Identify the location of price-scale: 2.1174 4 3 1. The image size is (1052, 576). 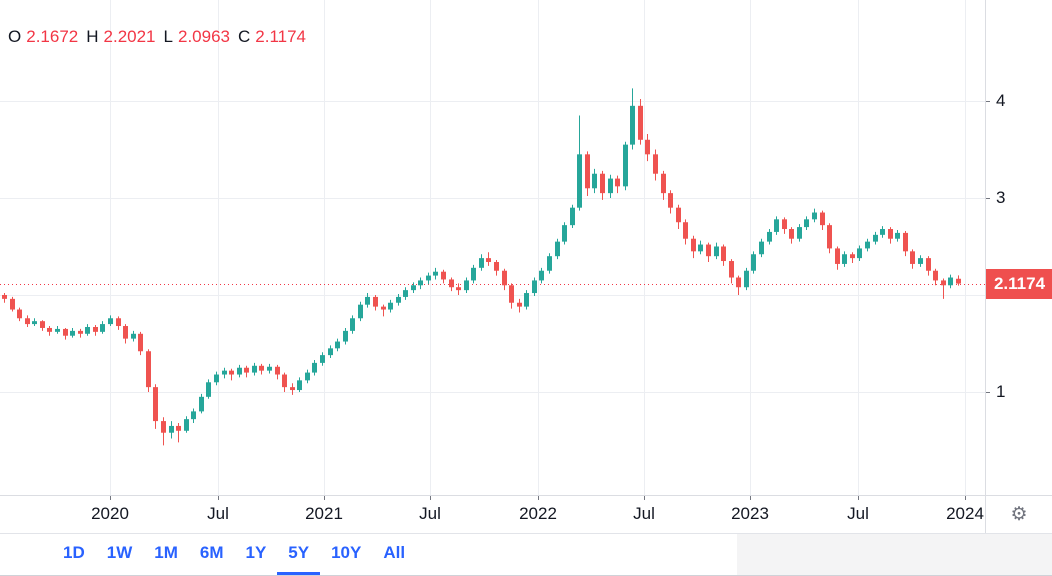
(1018, 266).